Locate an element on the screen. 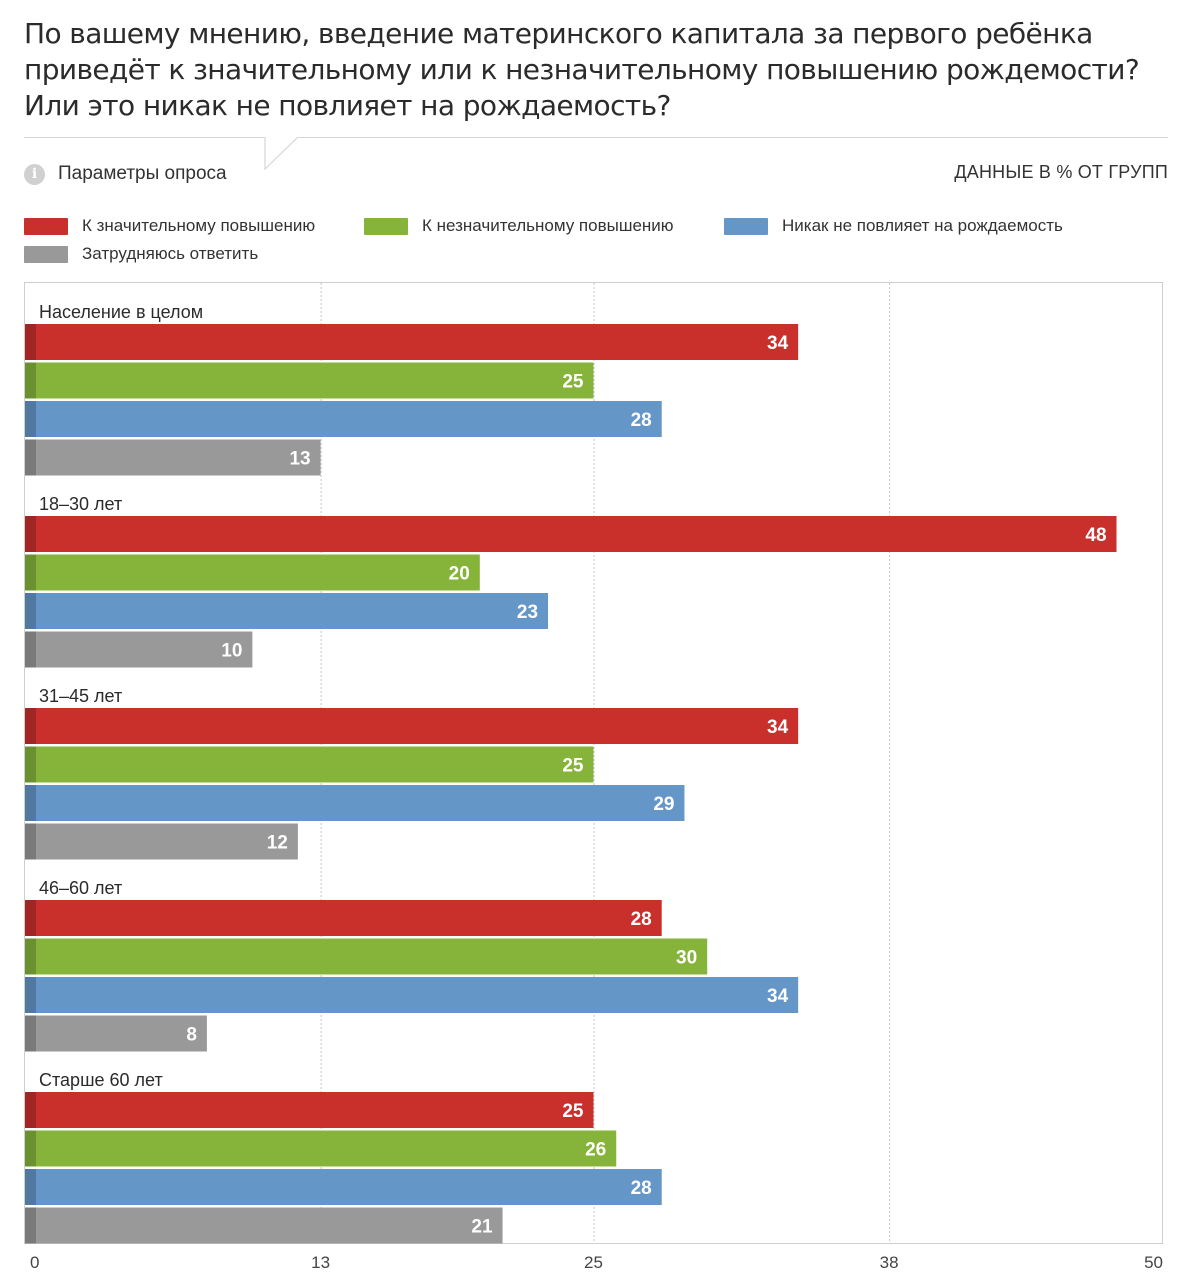 Image resolution: width=1192 pixels, height=1280 pixels. separator-right is located at coordinates (732, 137).